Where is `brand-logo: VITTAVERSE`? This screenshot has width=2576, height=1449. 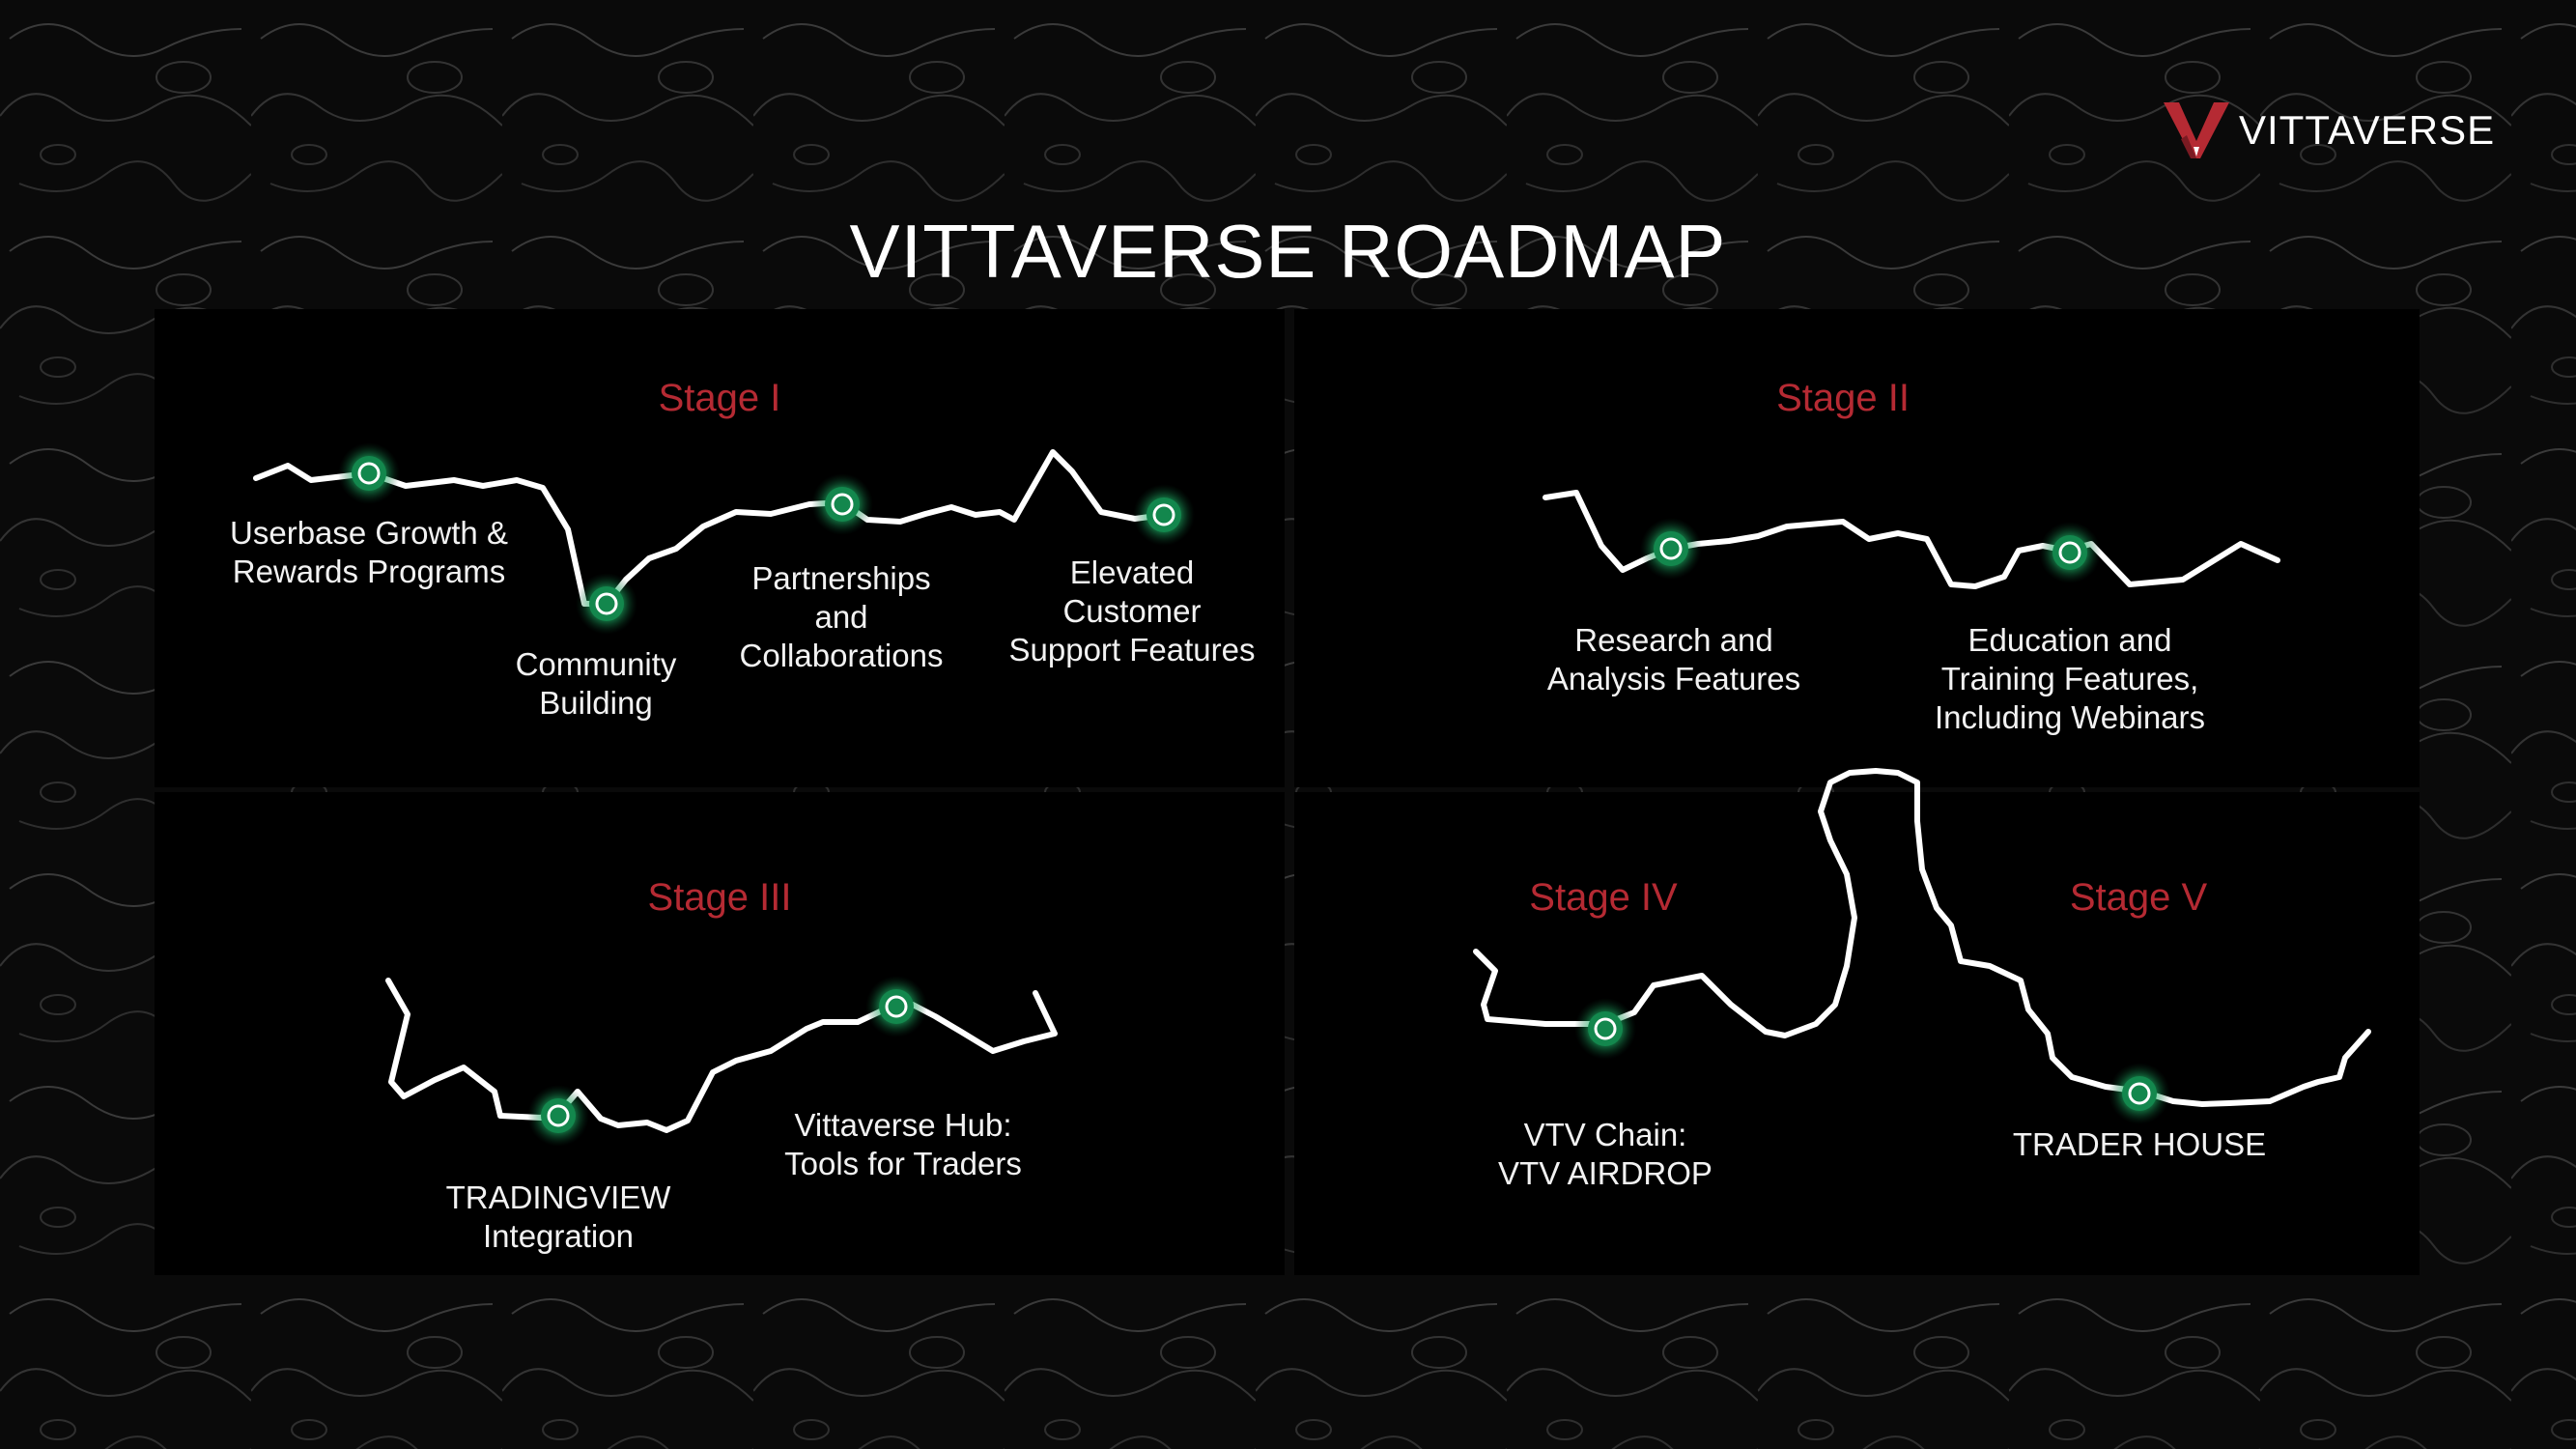
brand-logo: VITTAVERSE is located at coordinates (2328, 130).